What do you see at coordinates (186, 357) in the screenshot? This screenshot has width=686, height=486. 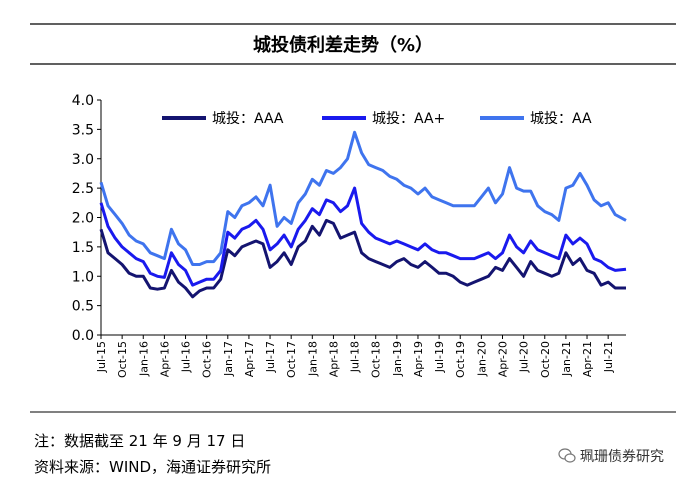 I see `x-tick-label: Jul-16` at bounding box center [186, 357].